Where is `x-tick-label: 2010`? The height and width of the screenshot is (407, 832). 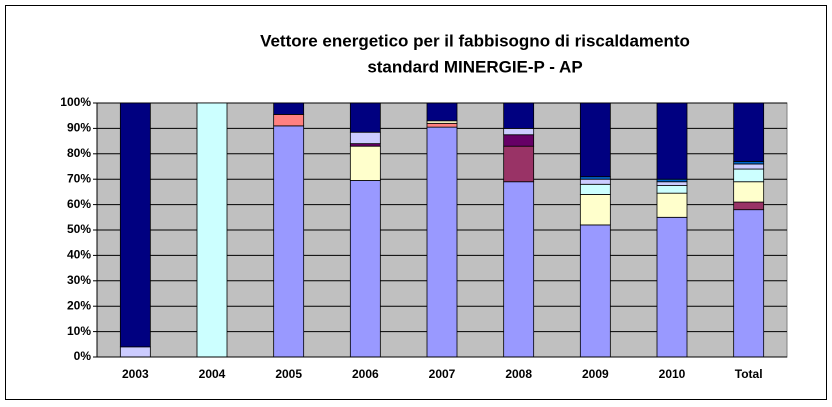
x-tick-label: 2010 is located at coordinates (672, 374).